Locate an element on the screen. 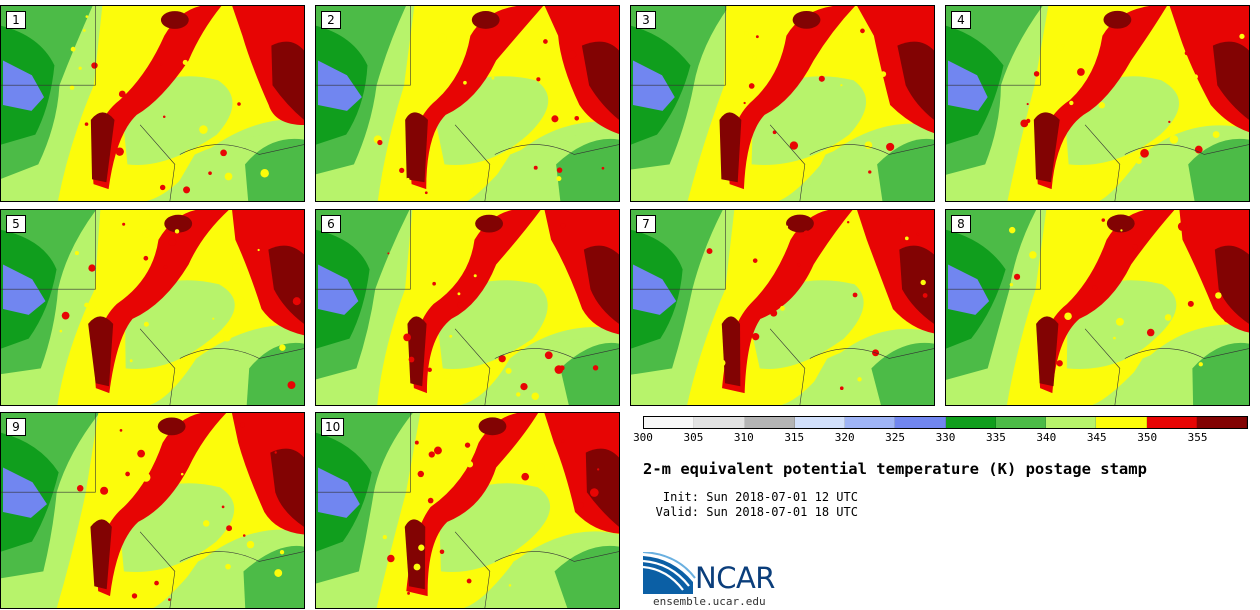 The width and height of the screenshot is (1260, 610). colorbar-tick-label: 330 is located at coordinates (945, 437).